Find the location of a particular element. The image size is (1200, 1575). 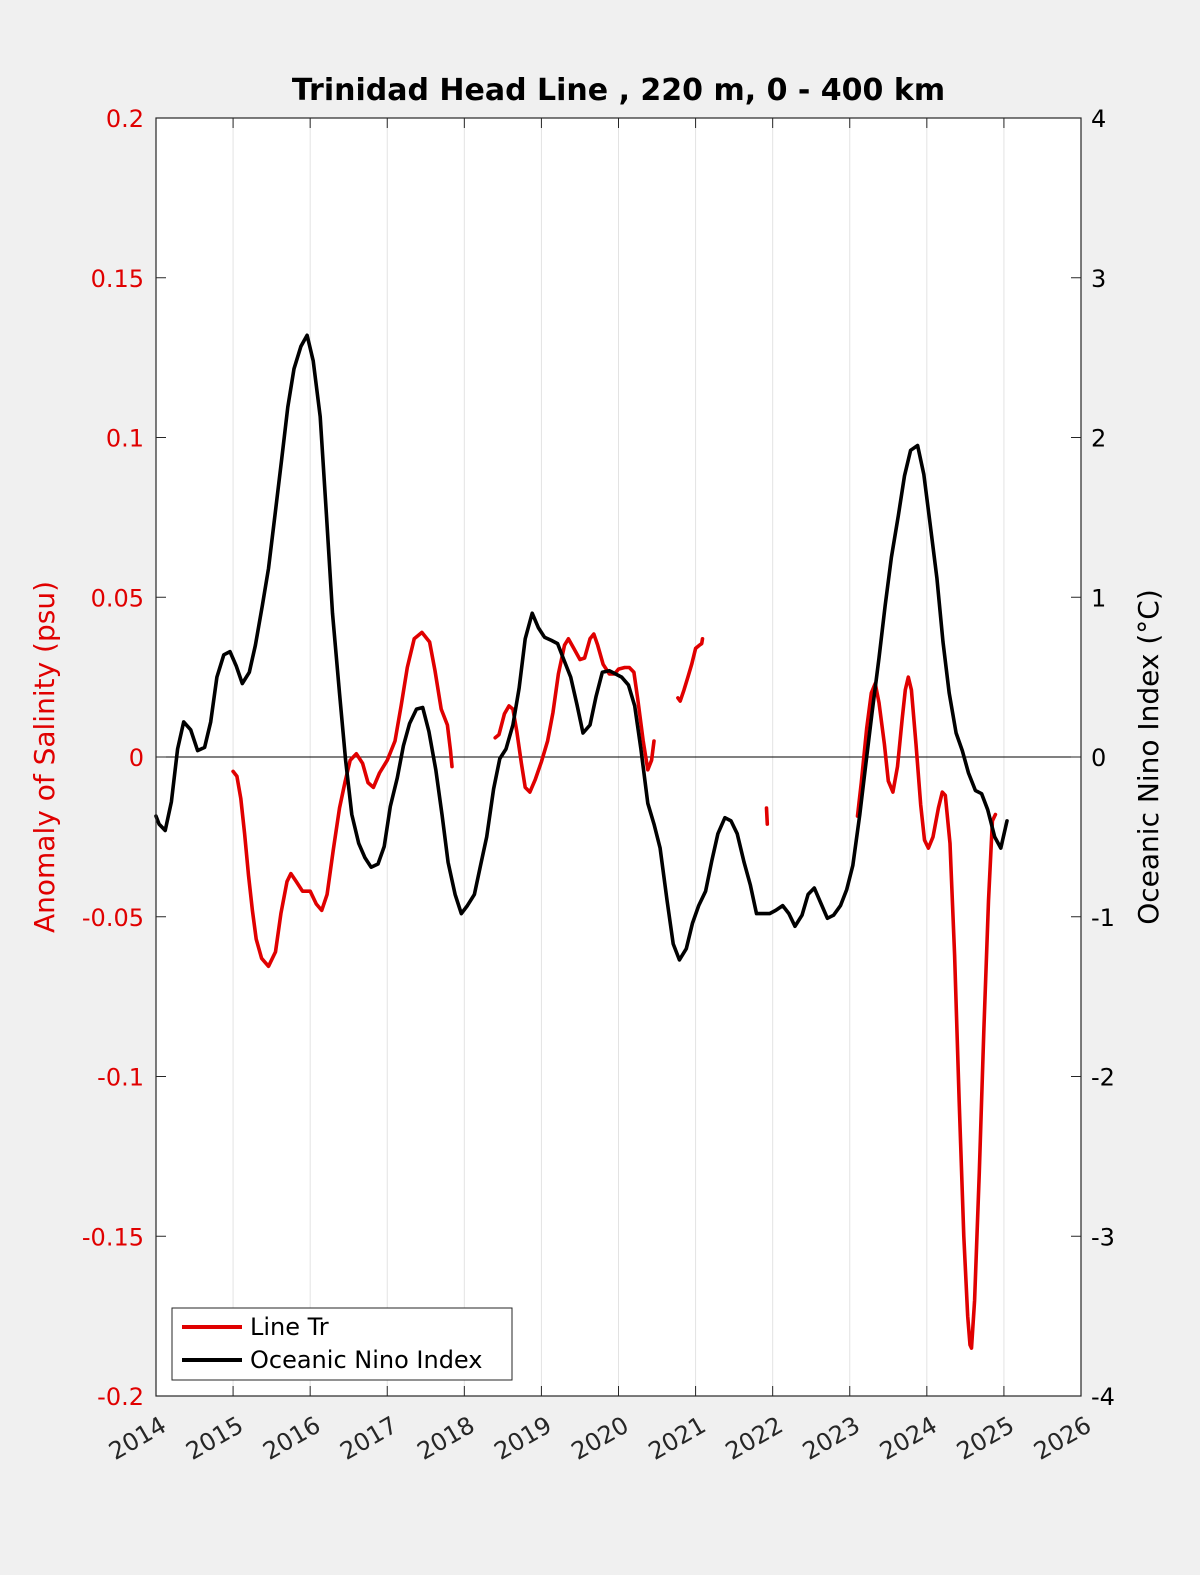

y-tick-label-left: 0.1 is located at coordinates (125, 439).